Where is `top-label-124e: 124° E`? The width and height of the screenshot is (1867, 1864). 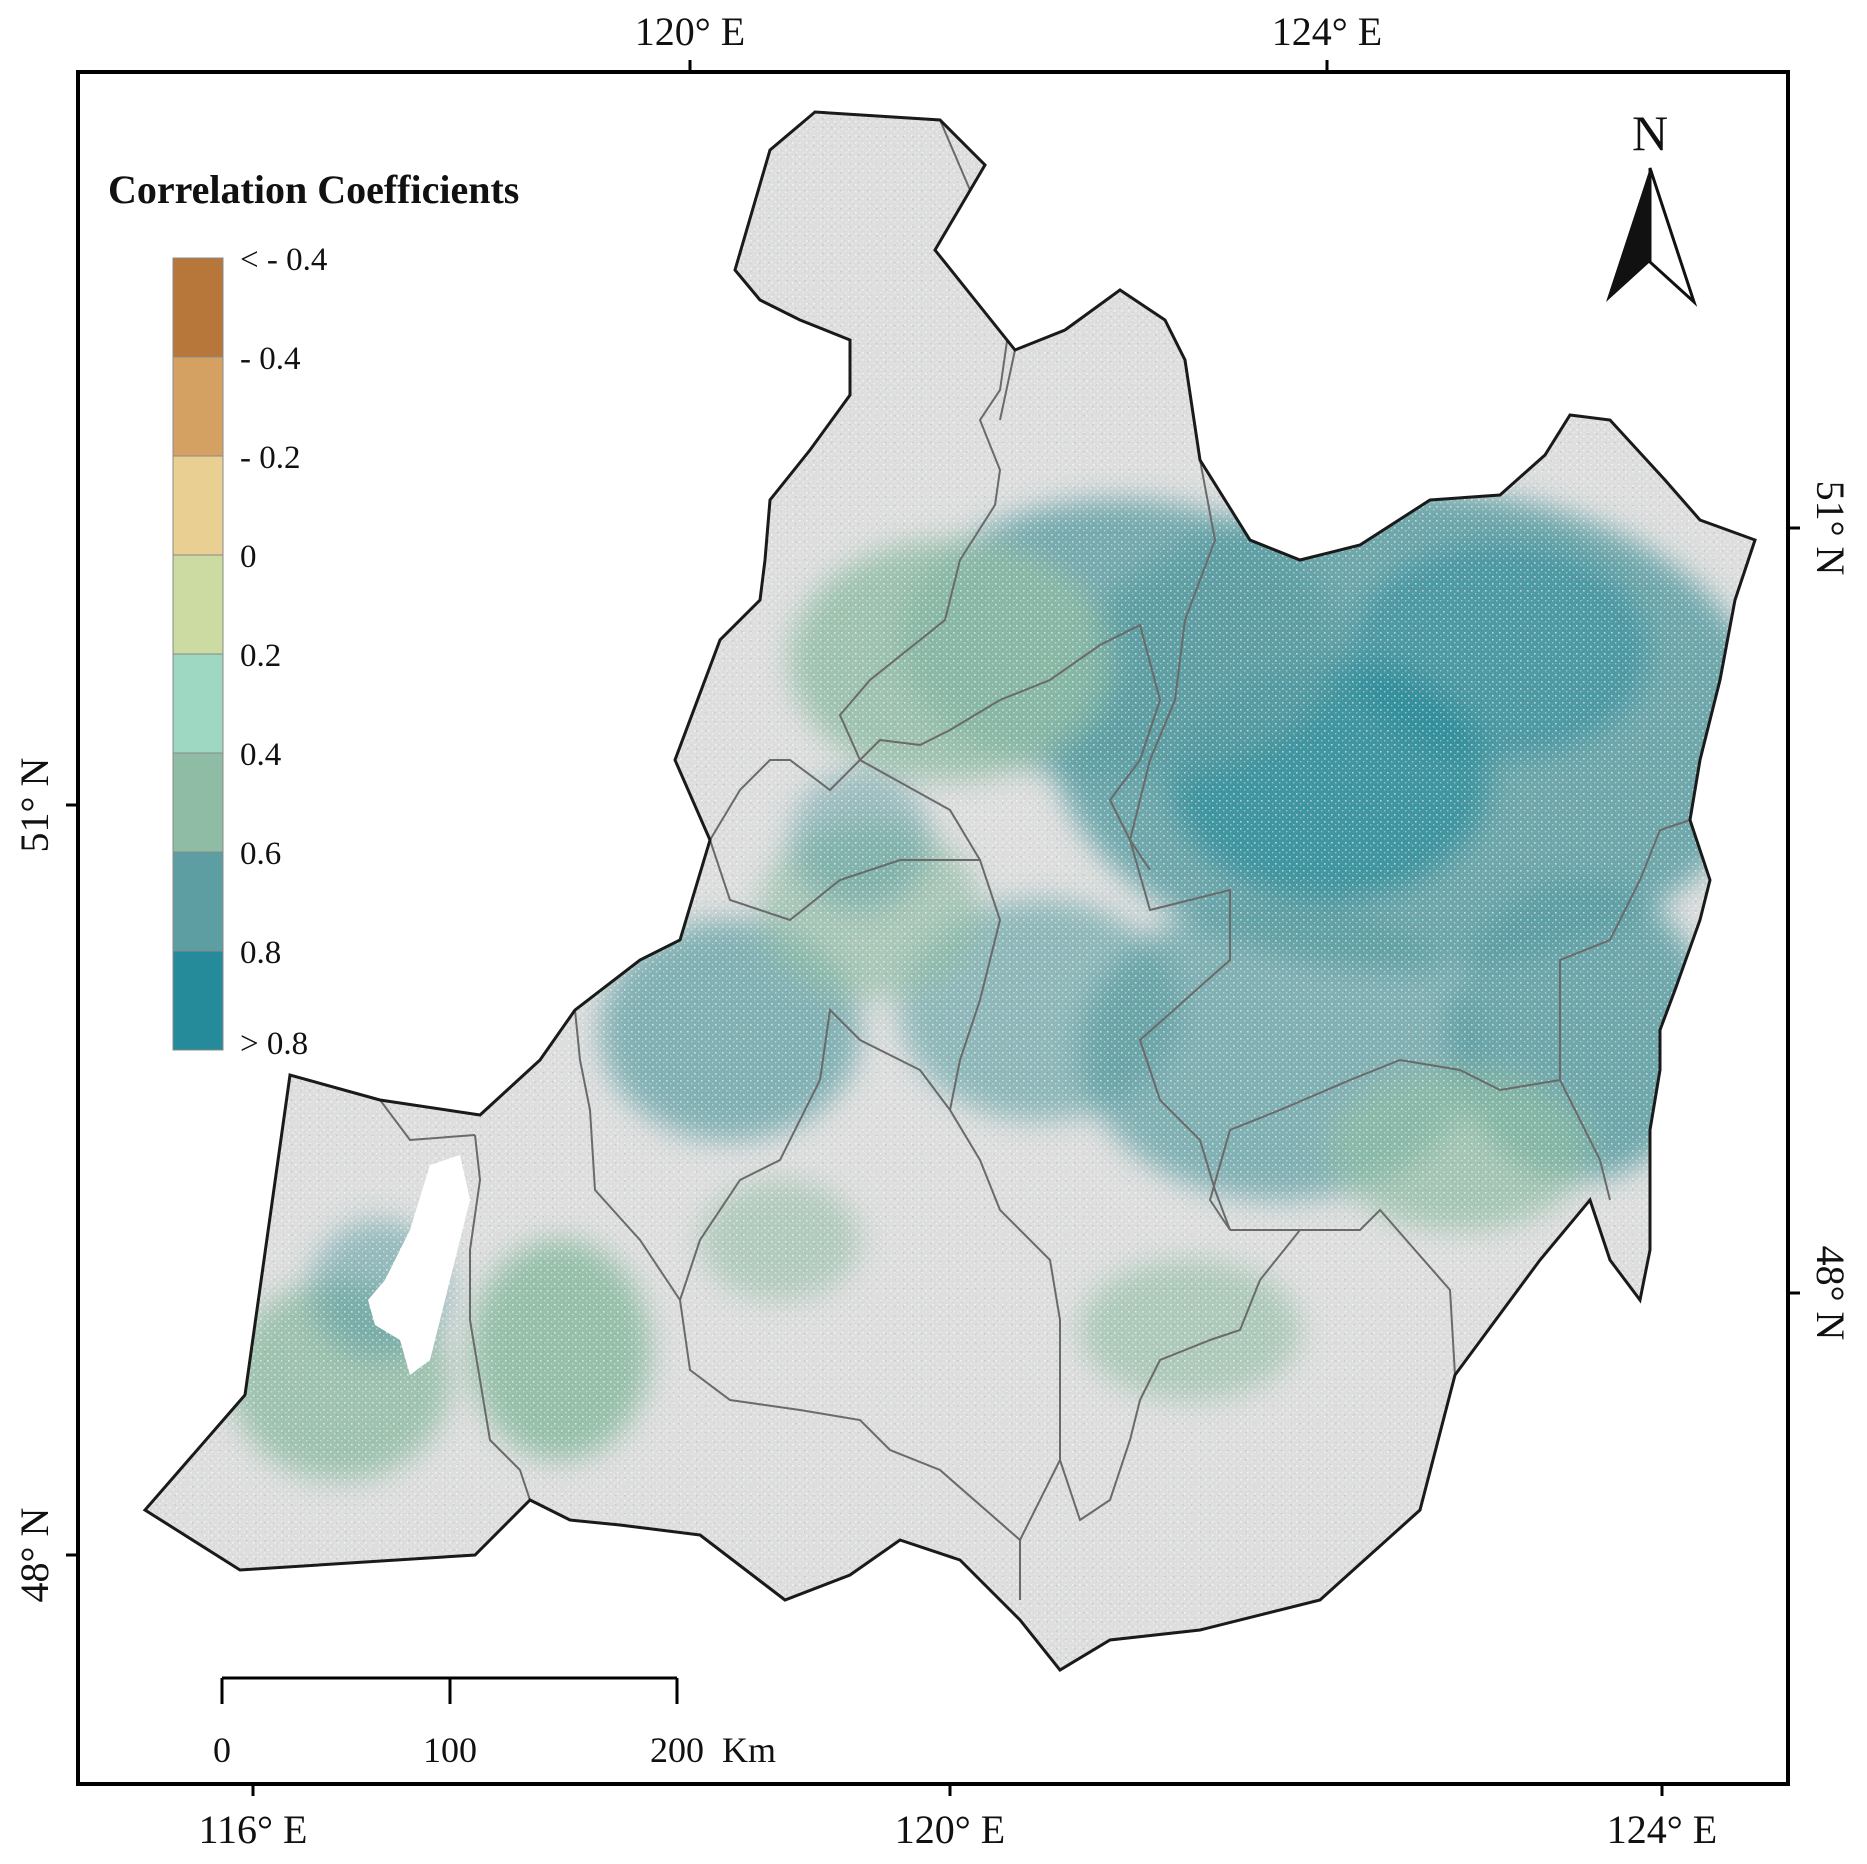 top-label-124e: 124° E is located at coordinates (1327, 31).